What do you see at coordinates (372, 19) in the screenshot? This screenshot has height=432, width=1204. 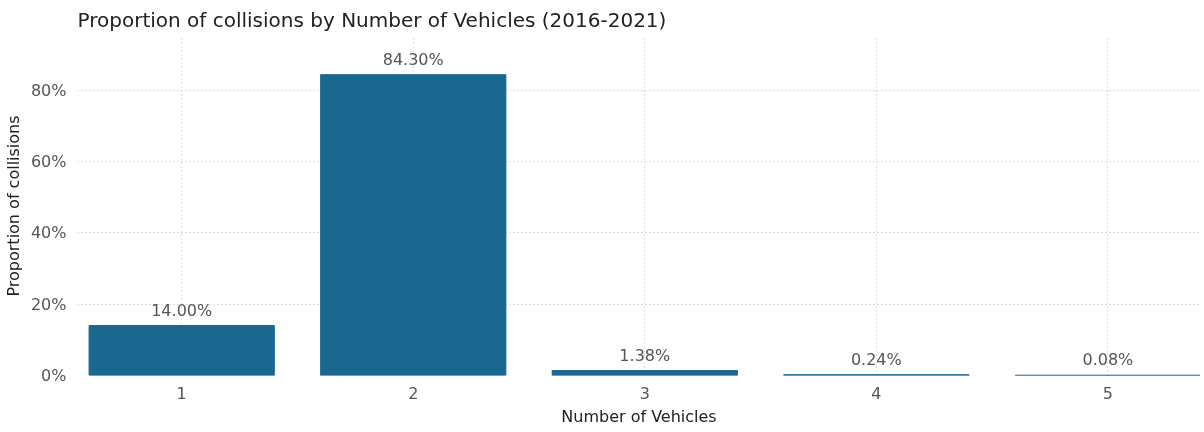 I see `chart-title: Proportion of collisions by Number of Vehicles (2016-2021)` at bounding box center [372, 19].